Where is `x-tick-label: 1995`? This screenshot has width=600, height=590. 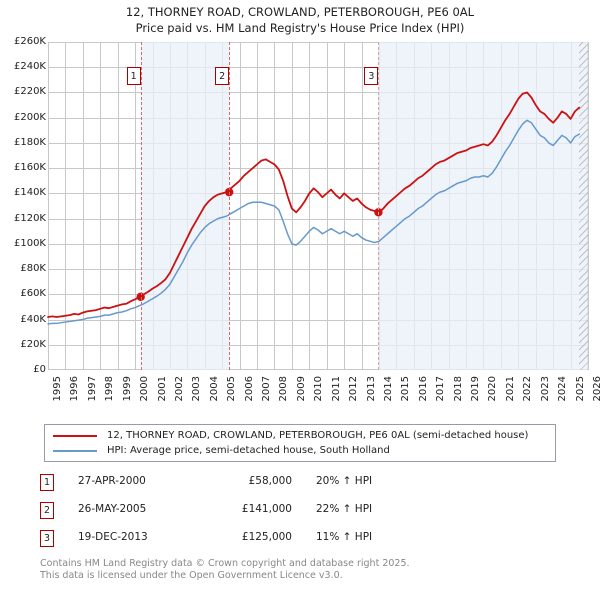
x-tick-label: 1995 is located at coordinates (57, 389).